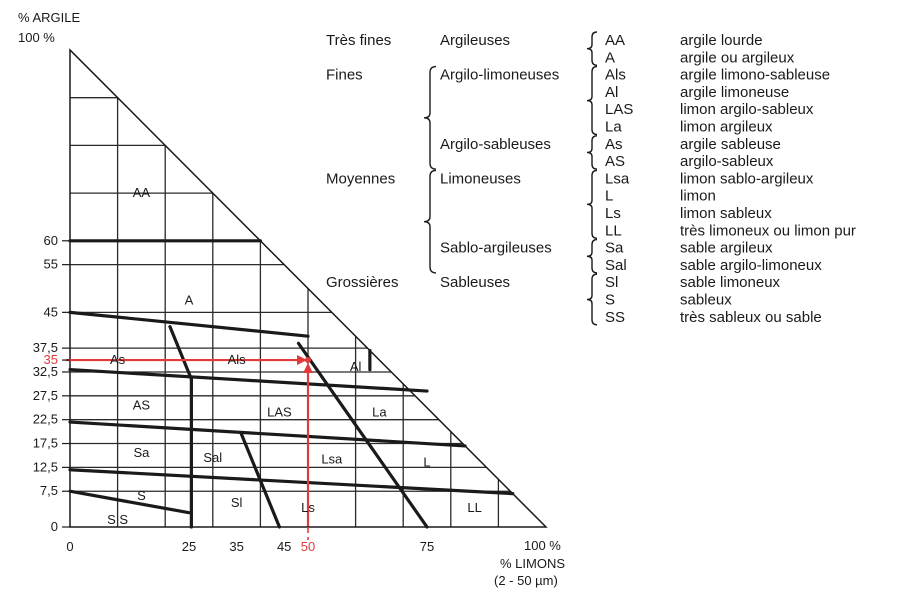 The image size is (900, 597). Describe the element at coordinates (706, 300) in the screenshot. I see `legend-name: sableux` at that location.